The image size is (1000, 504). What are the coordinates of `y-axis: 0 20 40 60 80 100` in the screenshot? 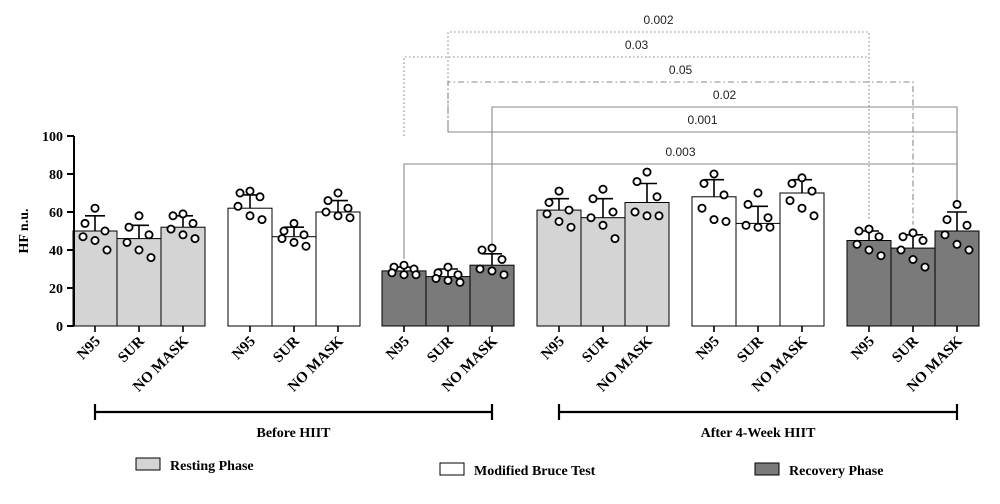 It's located at (58, 232).